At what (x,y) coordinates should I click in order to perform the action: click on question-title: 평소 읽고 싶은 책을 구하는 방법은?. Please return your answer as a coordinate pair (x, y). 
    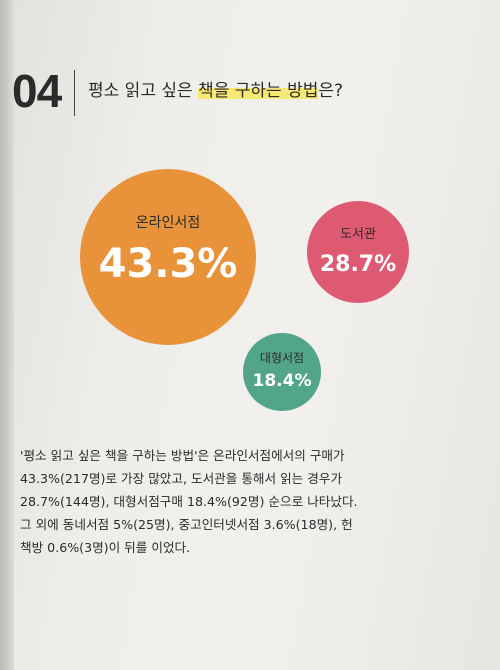
    Looking at the image, I should click on (215, 88).